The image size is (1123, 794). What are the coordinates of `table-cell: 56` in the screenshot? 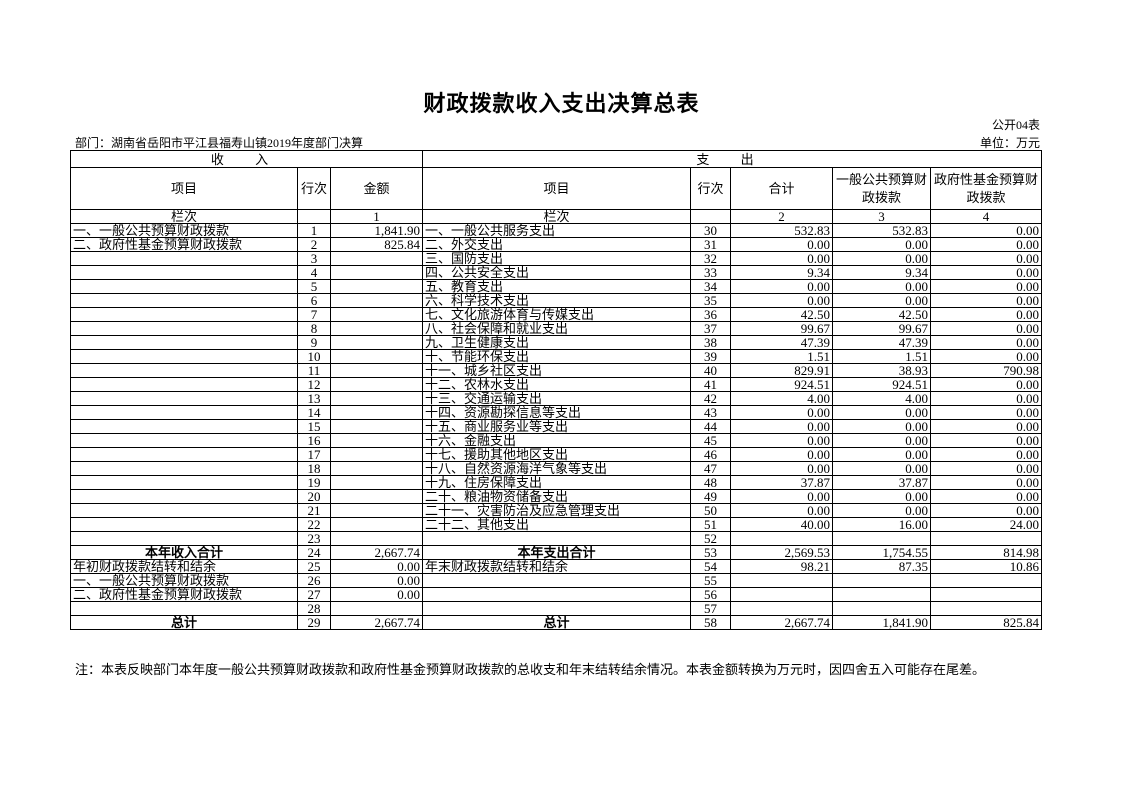 It's located at (710, 594).